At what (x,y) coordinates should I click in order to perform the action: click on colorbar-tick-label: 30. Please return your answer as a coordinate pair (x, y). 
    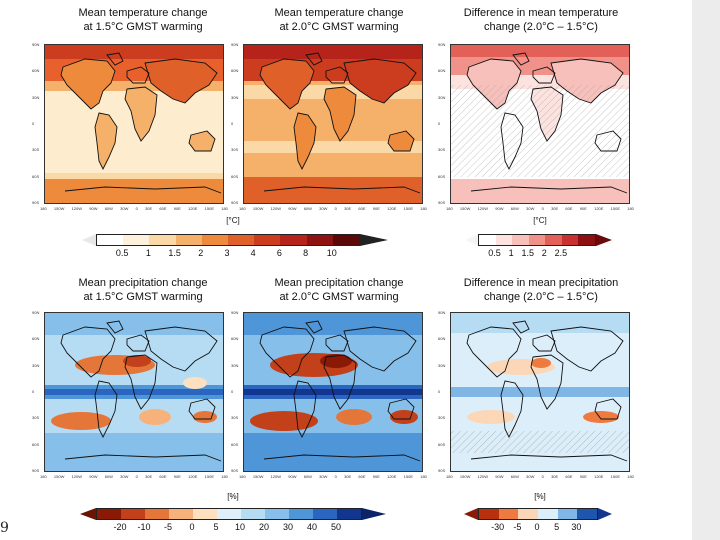
    Looking at the image, I should click on (288, 527).